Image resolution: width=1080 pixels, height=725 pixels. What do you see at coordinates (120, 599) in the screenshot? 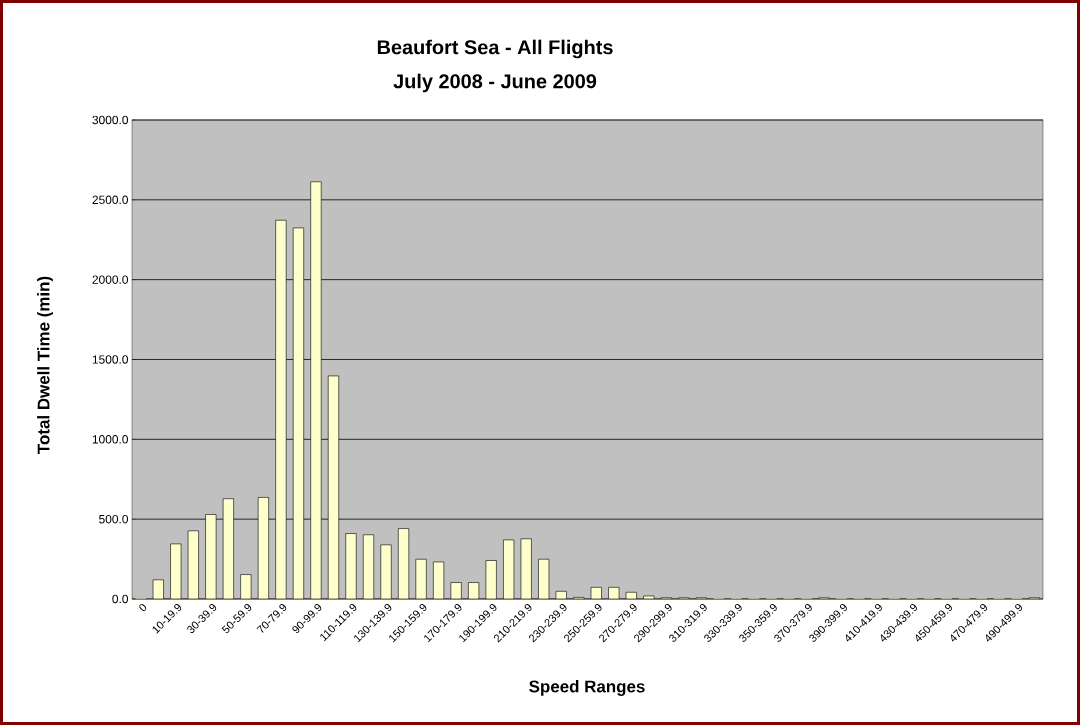
I see `y-tick-label: 0.0` at bounding box center [120, 599].